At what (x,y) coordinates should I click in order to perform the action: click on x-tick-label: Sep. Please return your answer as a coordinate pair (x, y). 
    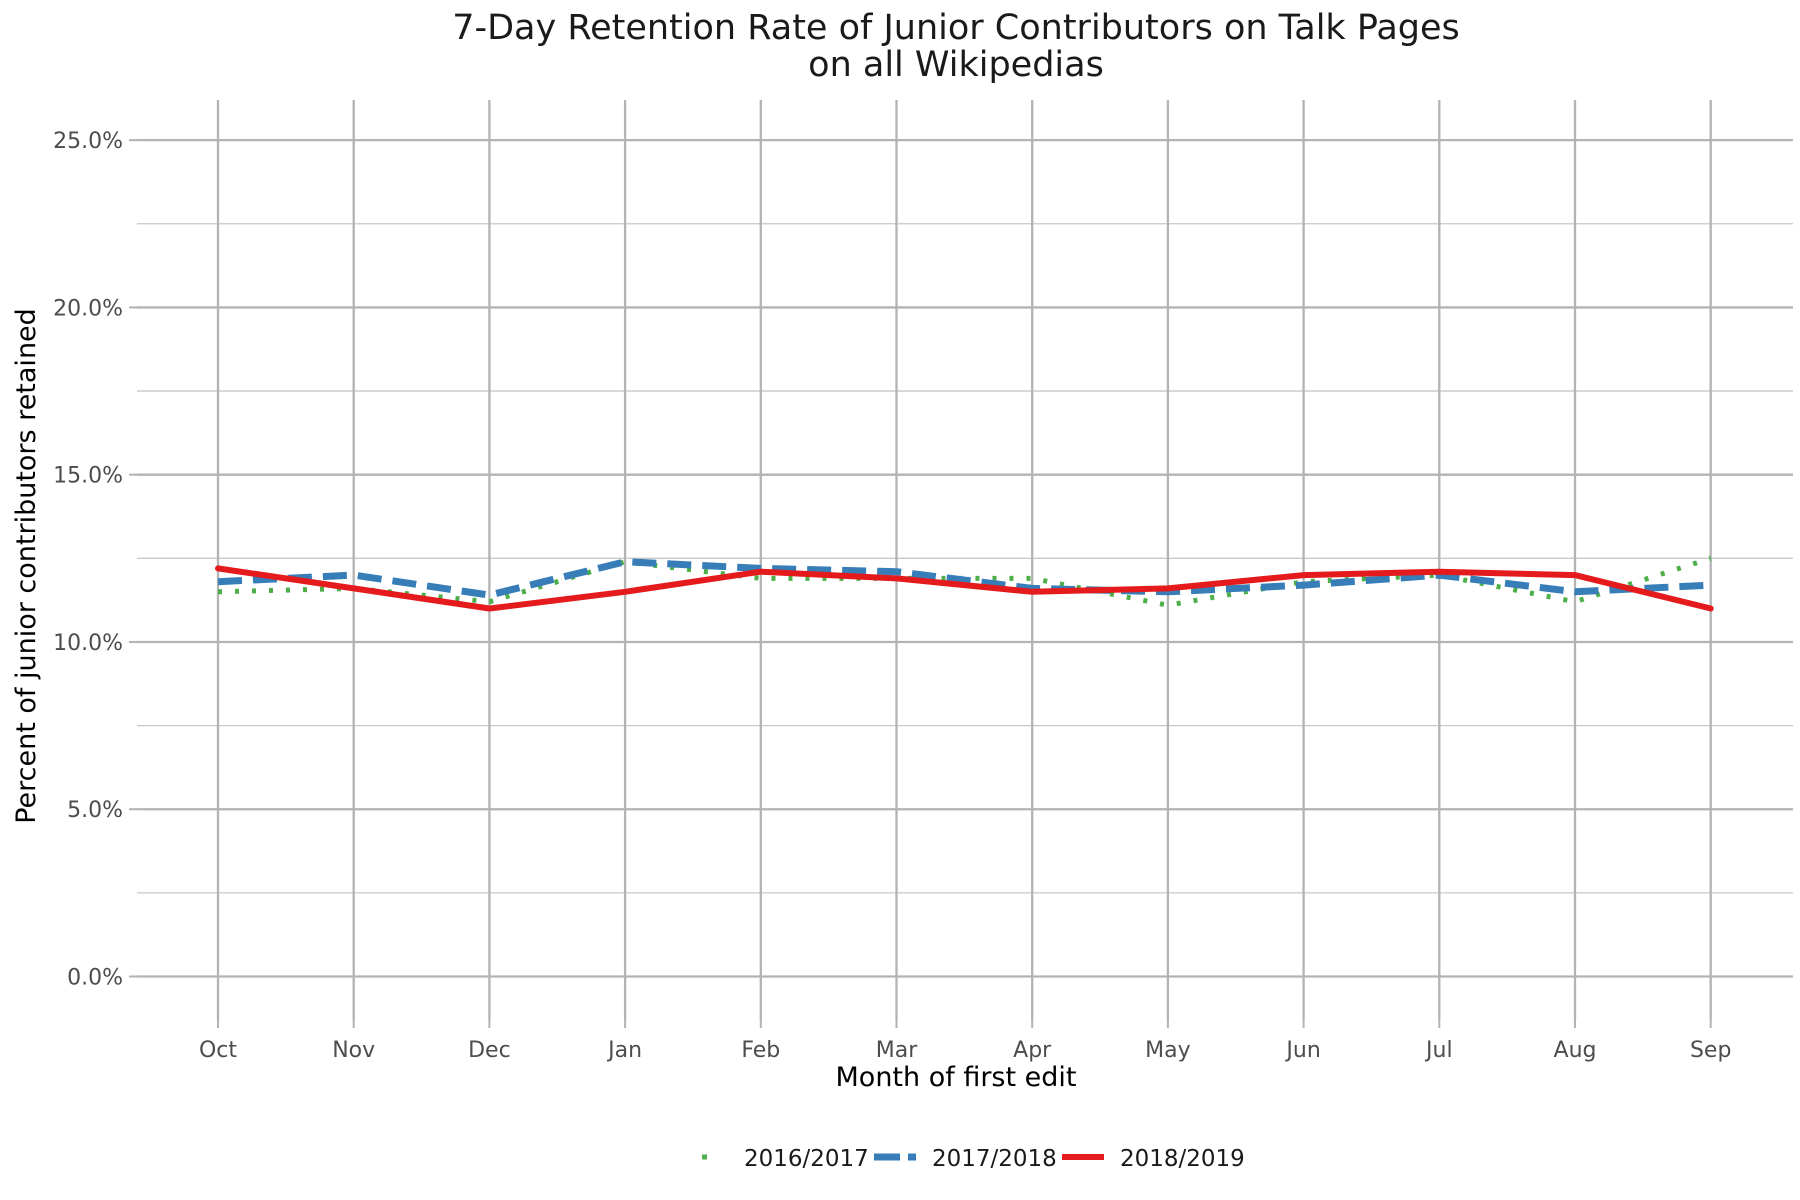
    Looking at the image, I should click on (1710, 1050).